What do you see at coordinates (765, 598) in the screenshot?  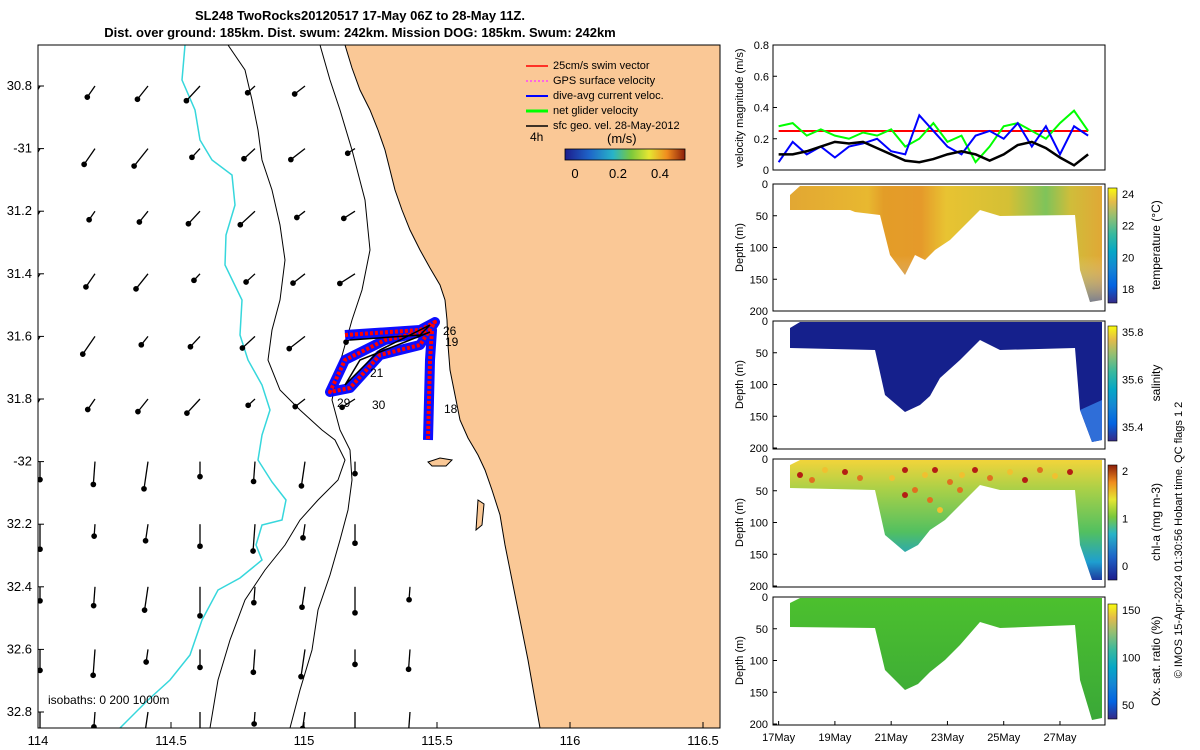 I see `depth-ytick: 0` at bounding box center [765, 598].